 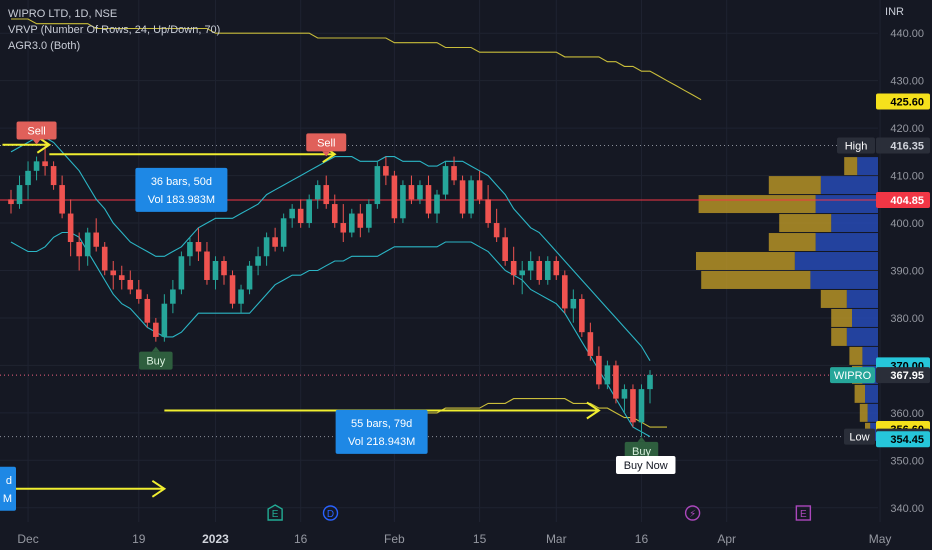 What do you see at coordinates (903, 439) in the screenshot?
I see `price-axis-label: 354.45` at bounding box center [903, 439].